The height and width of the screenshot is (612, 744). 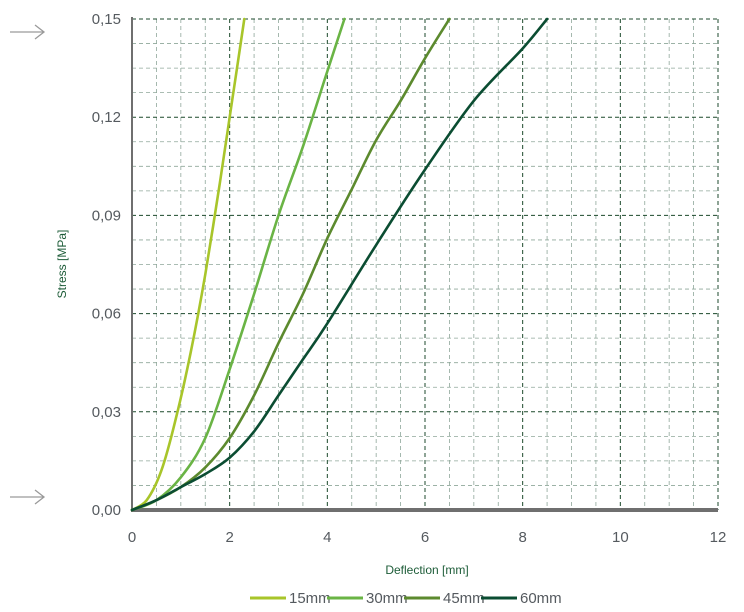 What do you see at coordinates (106, 19) in the screenshot?
I see `y-tick-label: 0,15` at bounding box center [106, 19].